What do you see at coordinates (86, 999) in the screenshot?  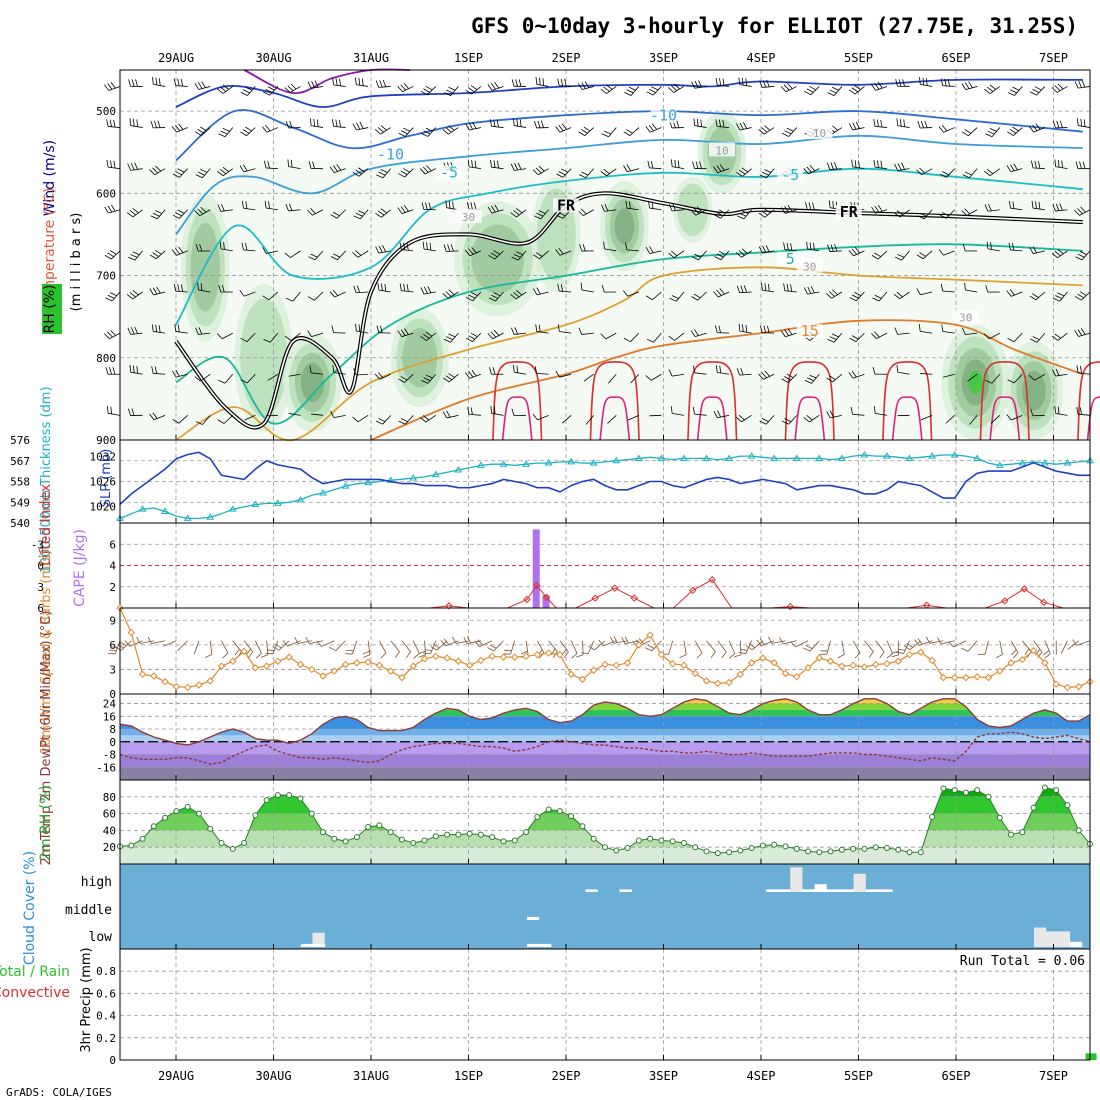 I see `label-3hr-precip: 3hr Precip (mm)` at bounding box center [86, 999].